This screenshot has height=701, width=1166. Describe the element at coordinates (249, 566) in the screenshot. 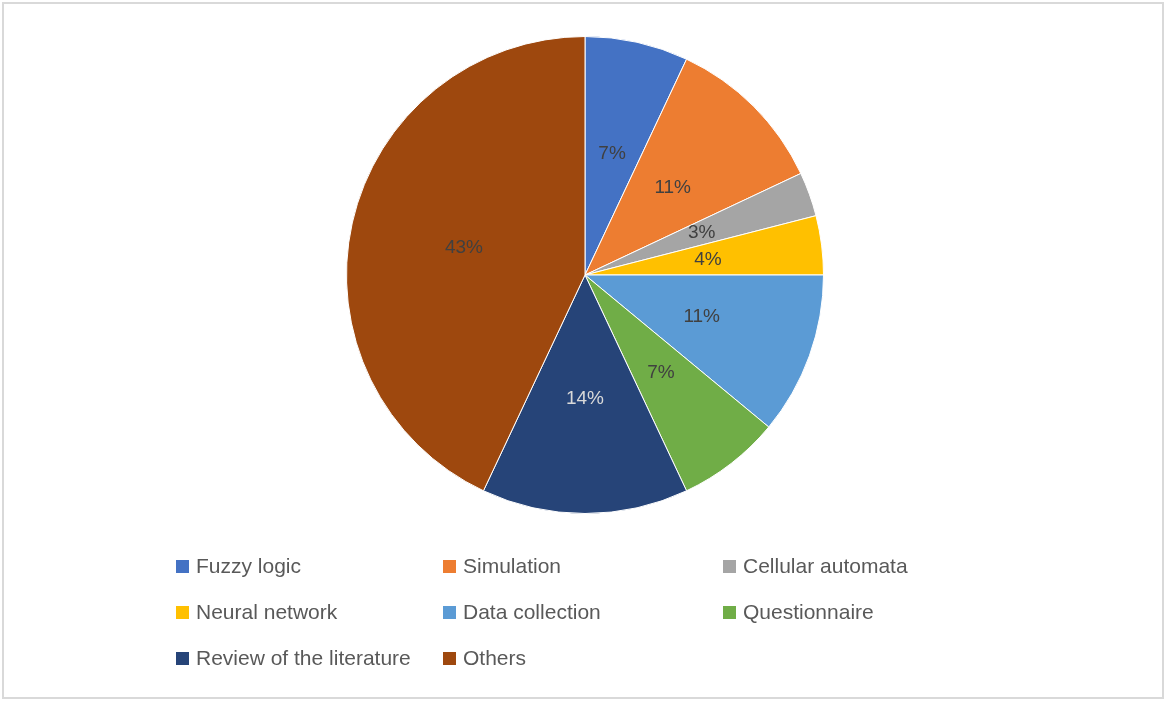

I see `legend-label: Fuzzy logic` at that location.